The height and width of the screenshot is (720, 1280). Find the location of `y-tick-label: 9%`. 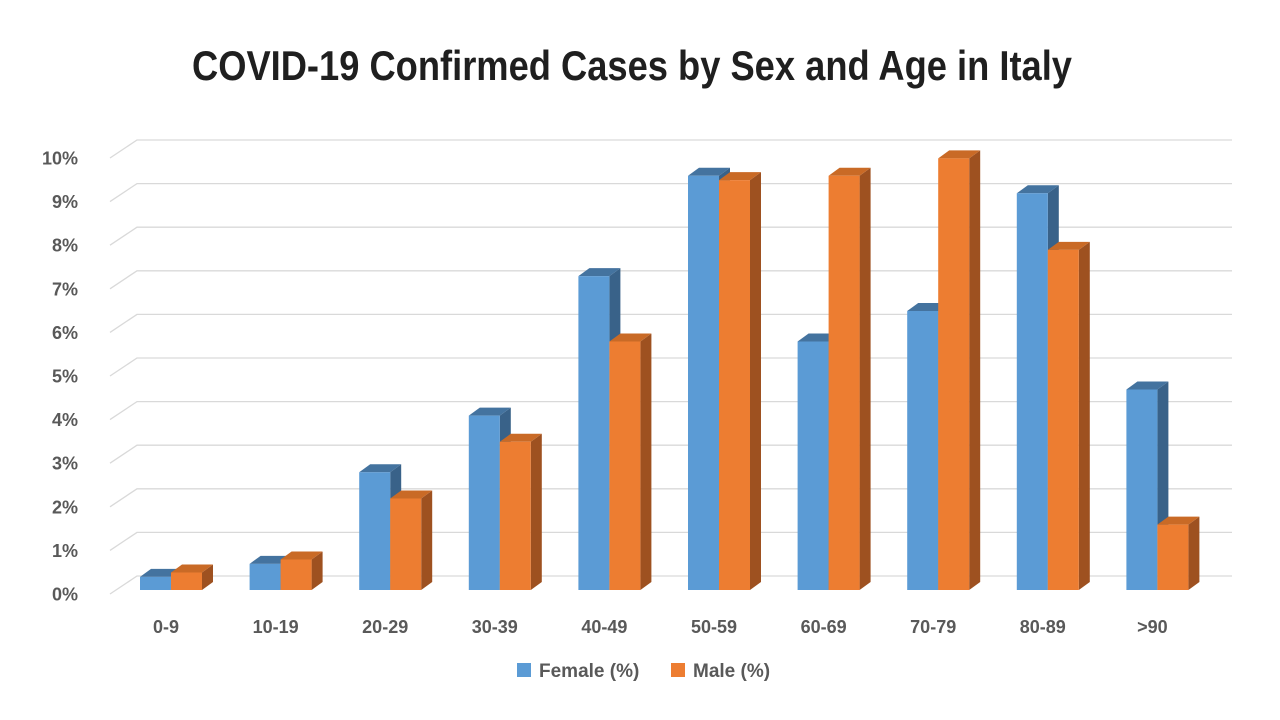

y-tick-label: 9% is located at coordinates (65, 202).